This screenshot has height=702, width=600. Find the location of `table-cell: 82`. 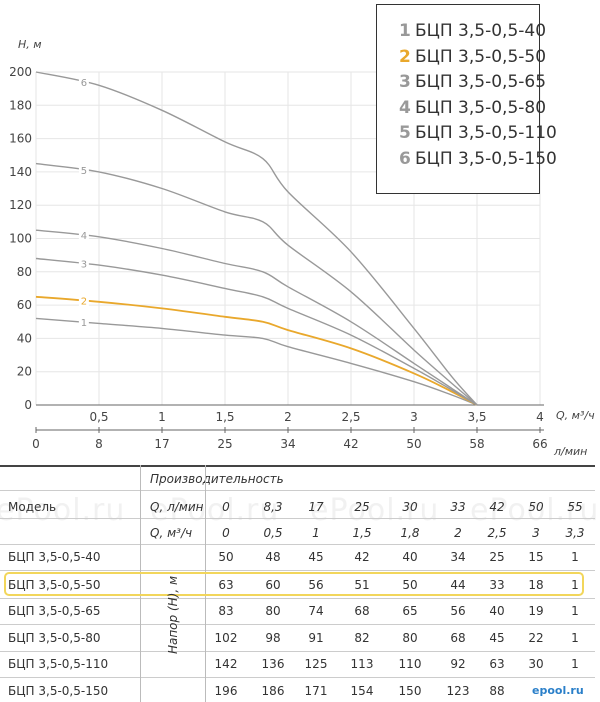

table-cell: 82 is located at coordinates (362, 638).